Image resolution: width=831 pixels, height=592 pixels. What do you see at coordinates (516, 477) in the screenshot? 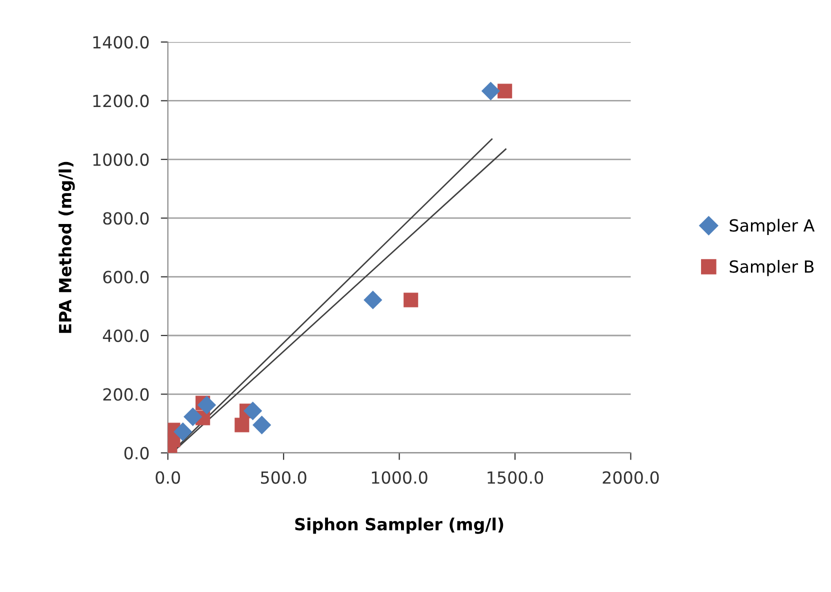
I see `x-tick-label: 1500.0` at bounding box center [516, 477].